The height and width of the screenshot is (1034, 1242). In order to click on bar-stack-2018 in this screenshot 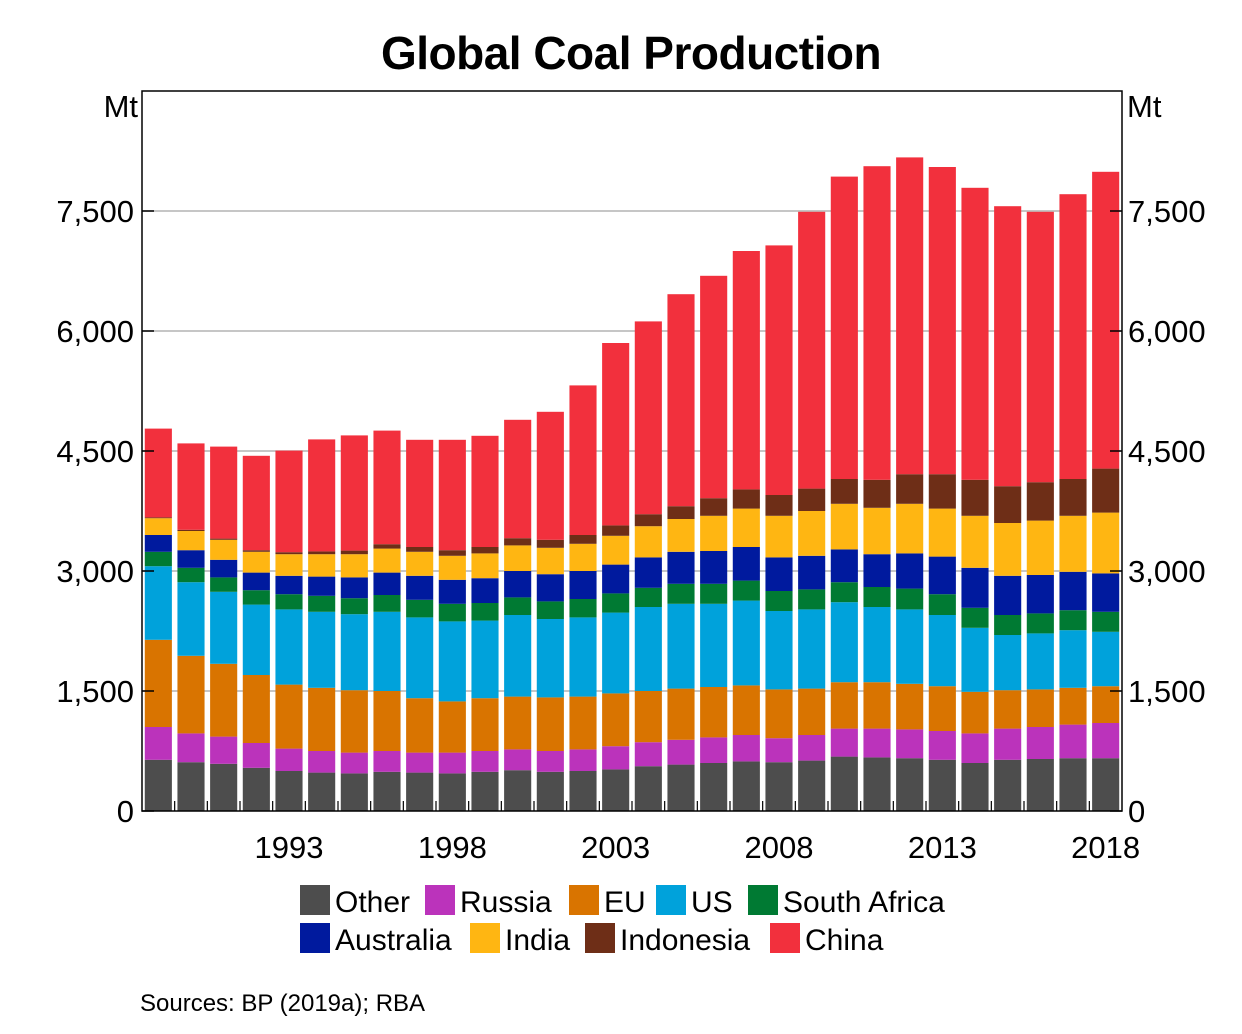, I will do `click(1106, 491)`.